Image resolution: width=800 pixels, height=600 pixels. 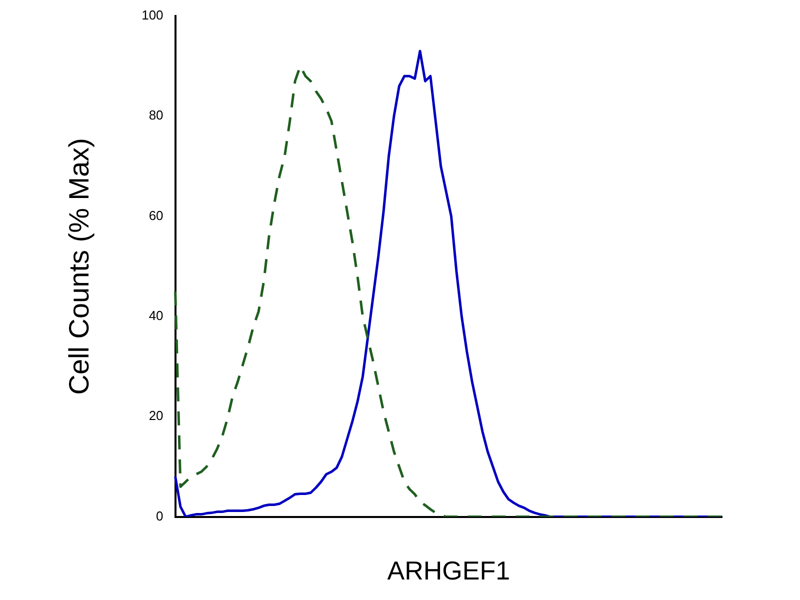 What do you see at coordinates (156, 215) in the screenshot?
I see `y-tick-label: 60` at bounding box center [156, 215].